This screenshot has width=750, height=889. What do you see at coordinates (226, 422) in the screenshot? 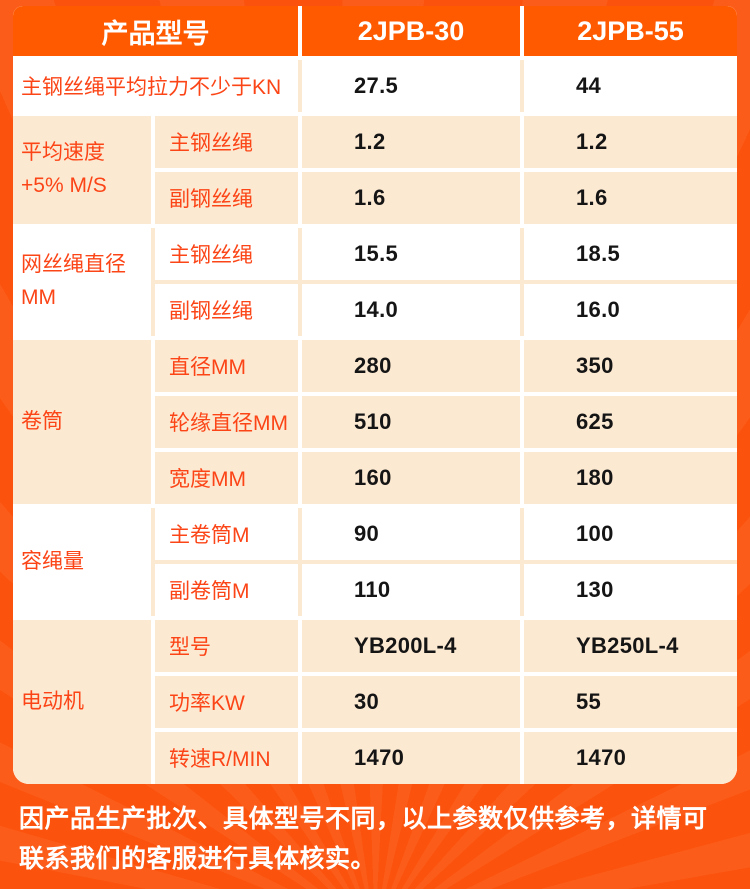
I see `sub-label: 轮缘直径MM` at bounding box center [226, 422].